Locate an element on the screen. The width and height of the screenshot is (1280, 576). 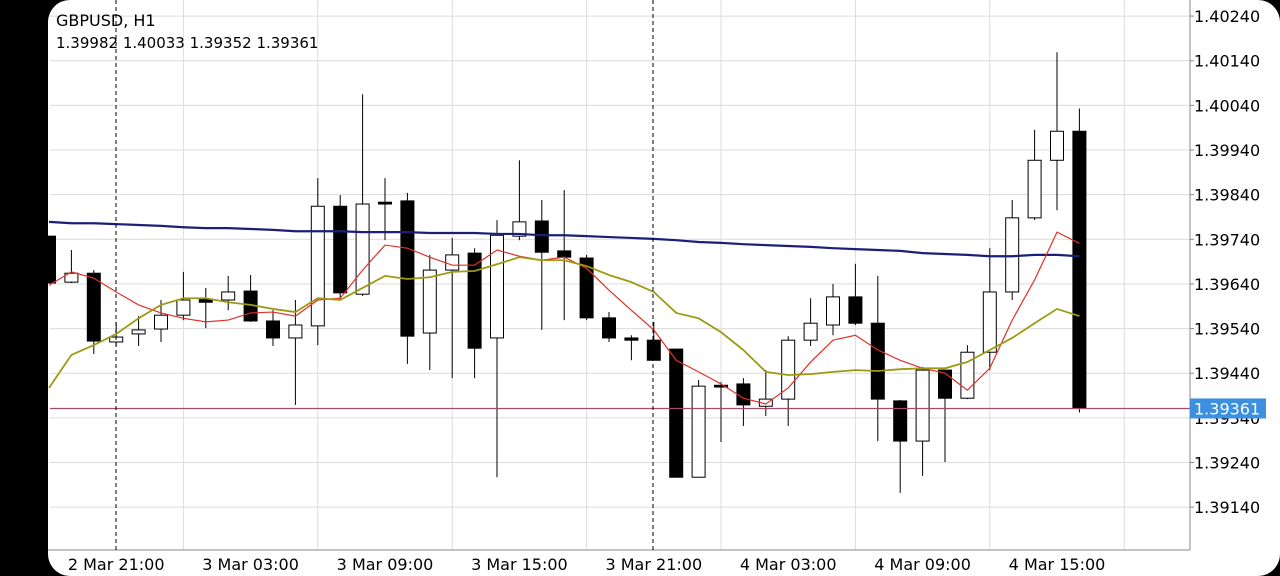
current-price-label: 1.39361 is located at coordinates (1227, 408).